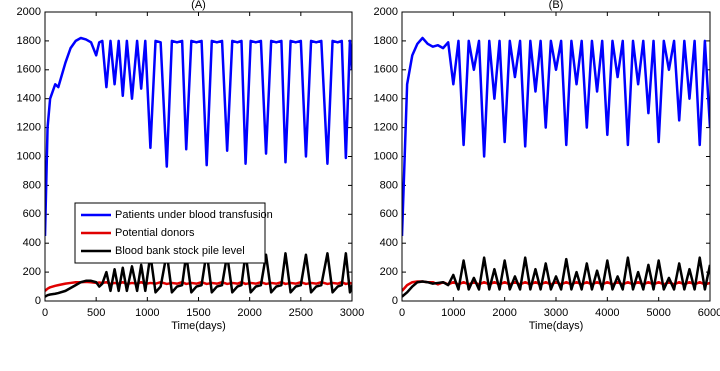 This screenshot has width=720, height=371. I want to click on x-tick-label: 1500, so click(198, 313).